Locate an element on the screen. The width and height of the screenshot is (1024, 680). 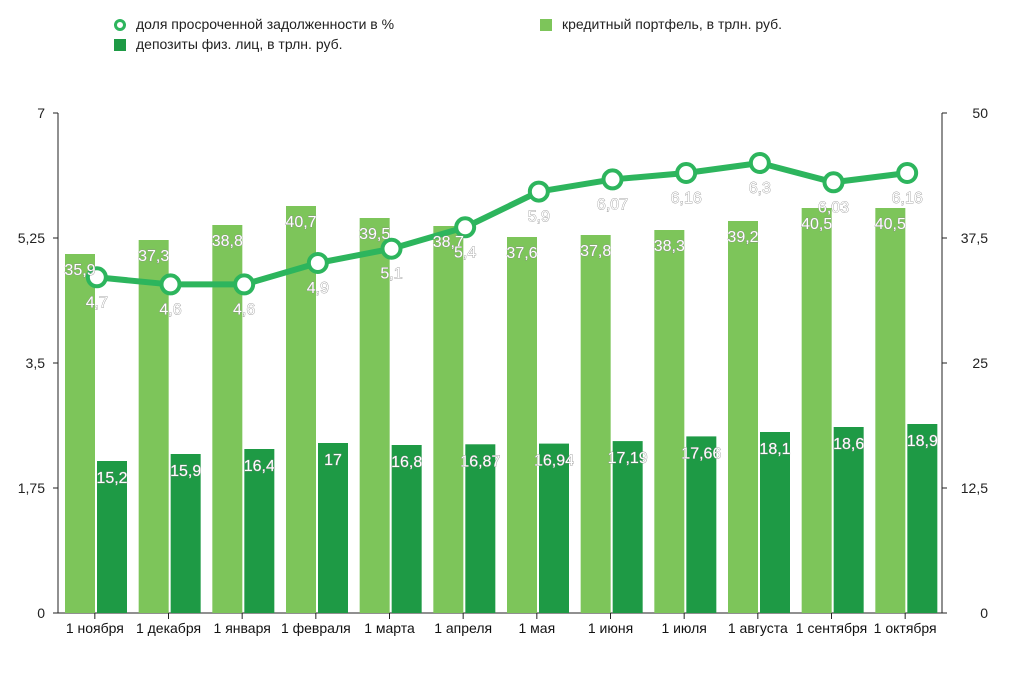
data-label-overdue-share: 6,3 is located at coordinates (760, 188).